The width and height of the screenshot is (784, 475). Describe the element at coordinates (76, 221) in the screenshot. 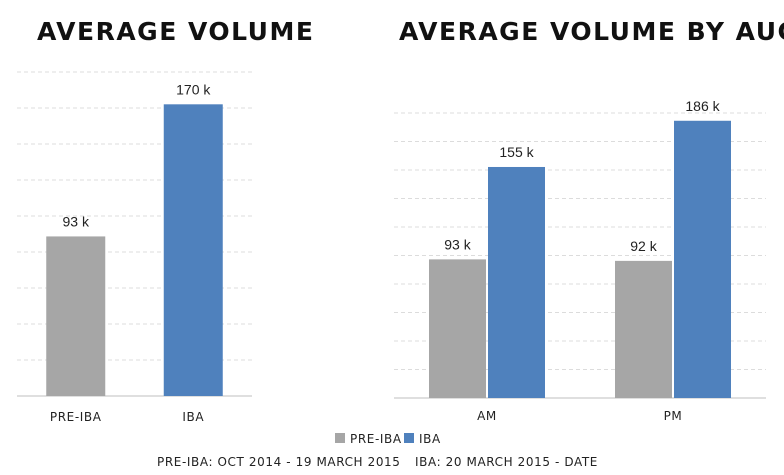

I see `data-label-pre-iba: 93 k` at that location.